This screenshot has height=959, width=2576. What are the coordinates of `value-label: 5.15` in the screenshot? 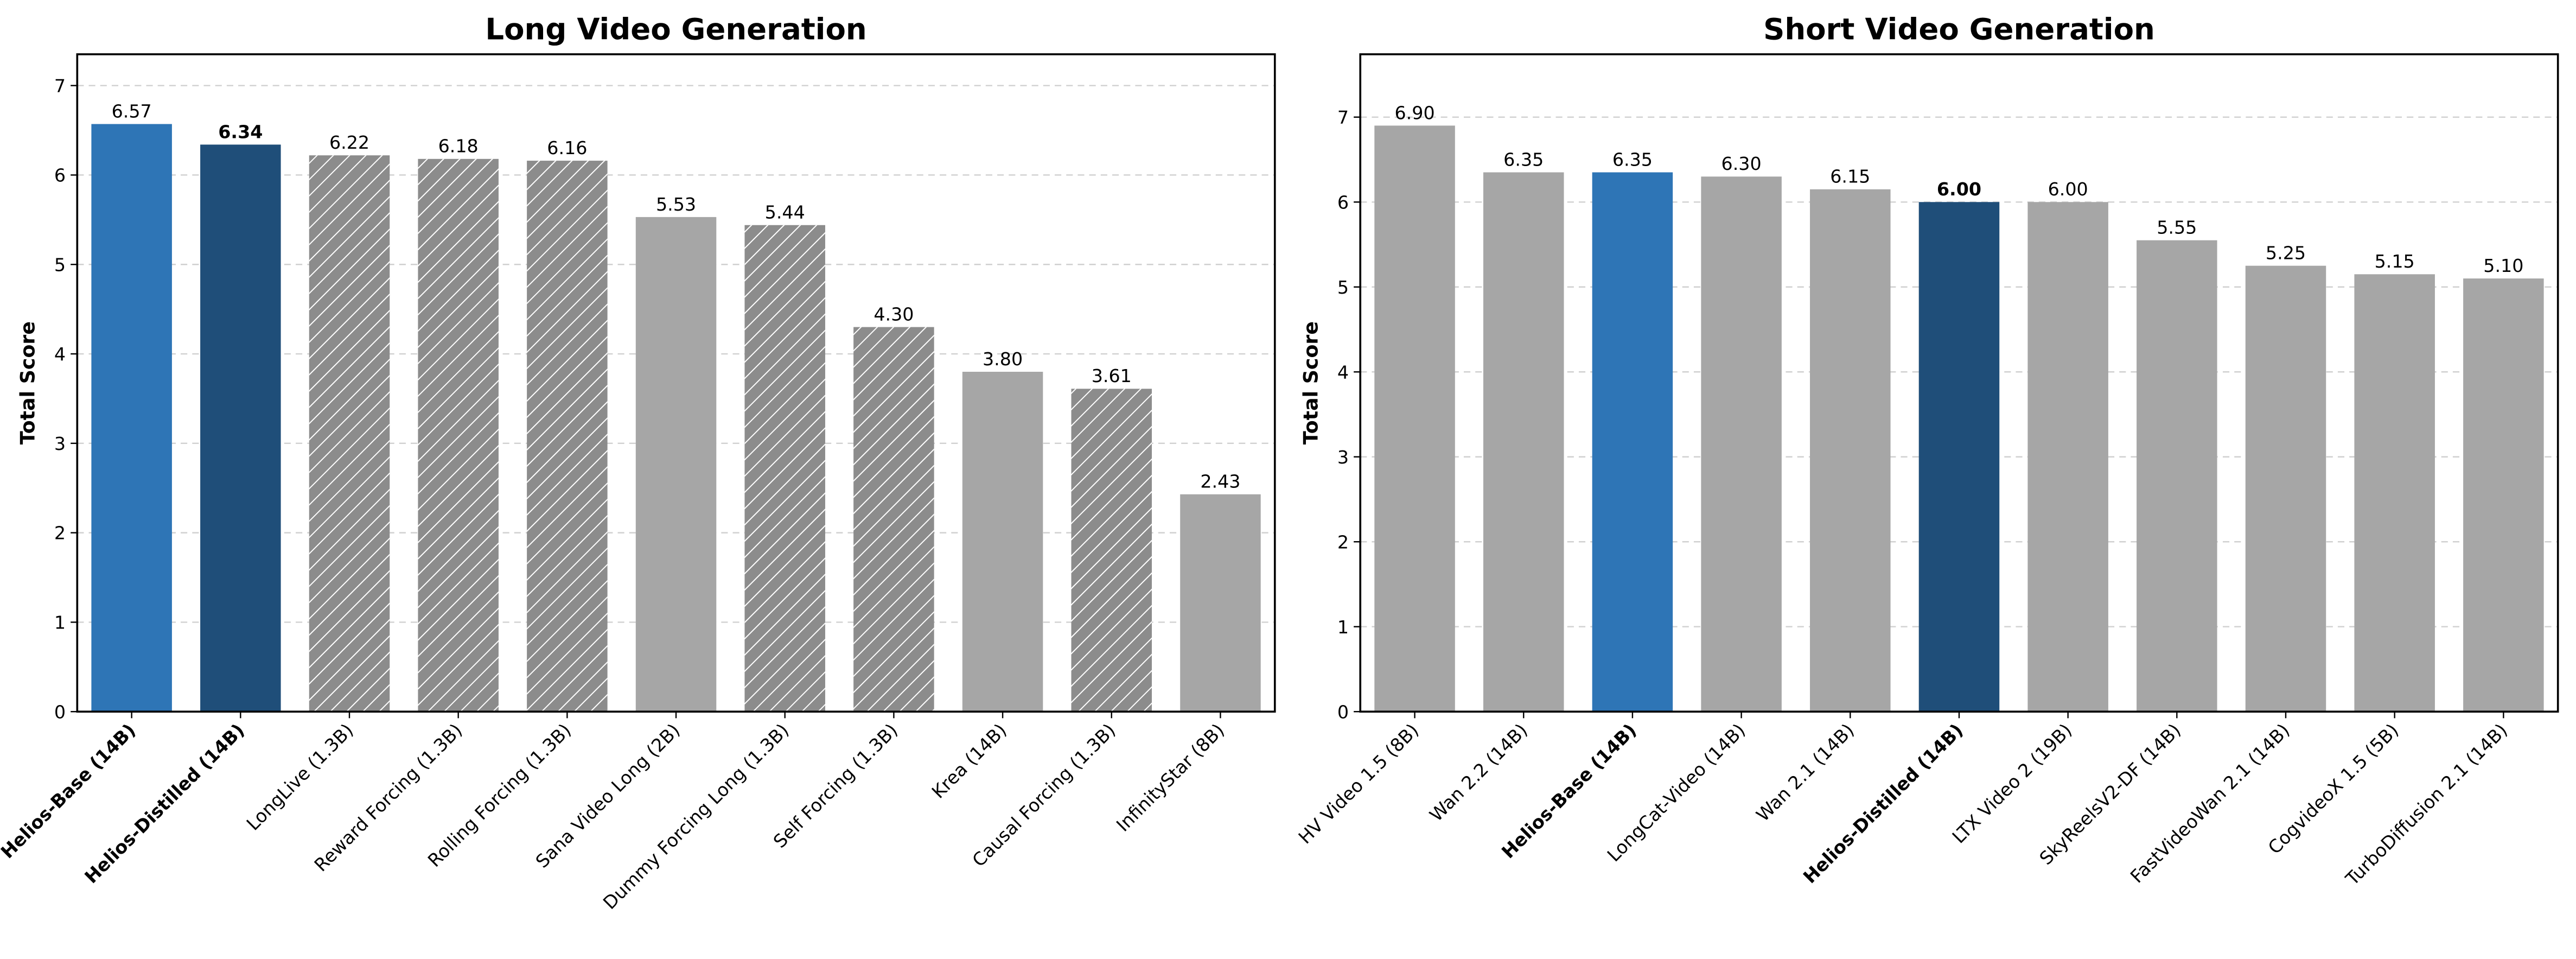 It's located at (2395, 261).